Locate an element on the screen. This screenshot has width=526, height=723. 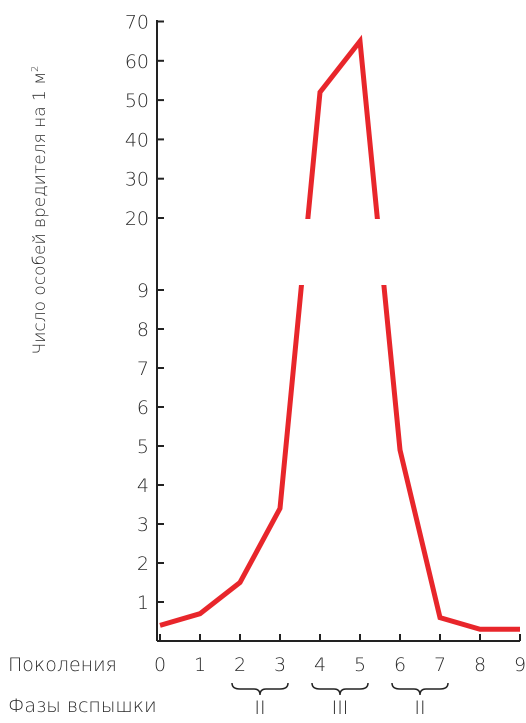
y-tick-label: 60 is located at coordinates (137, 62).